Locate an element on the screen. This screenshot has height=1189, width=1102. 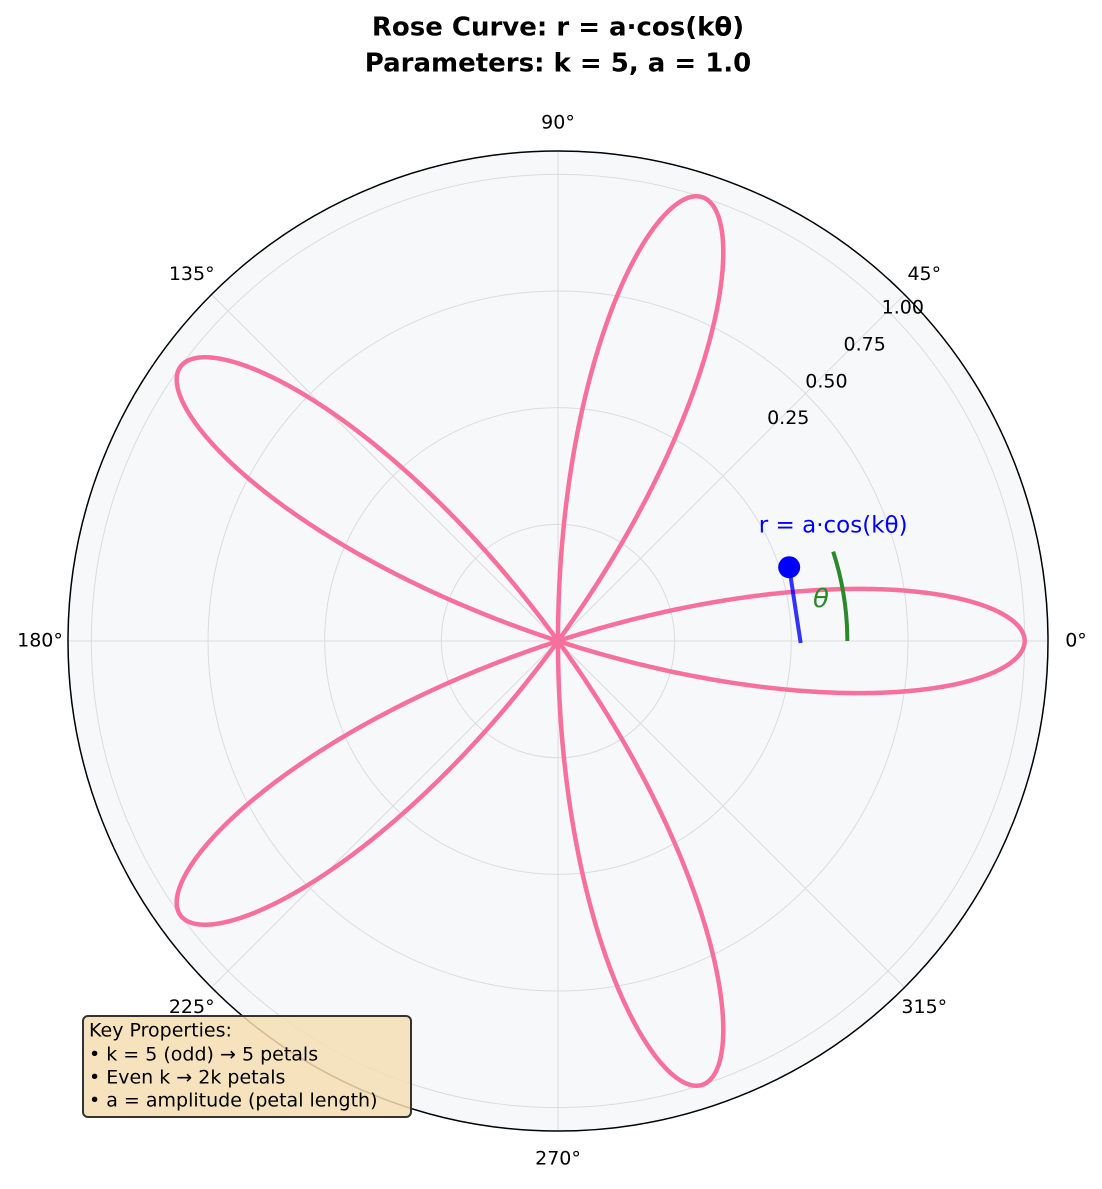
angle-arc is located at coordinates (840, 596).